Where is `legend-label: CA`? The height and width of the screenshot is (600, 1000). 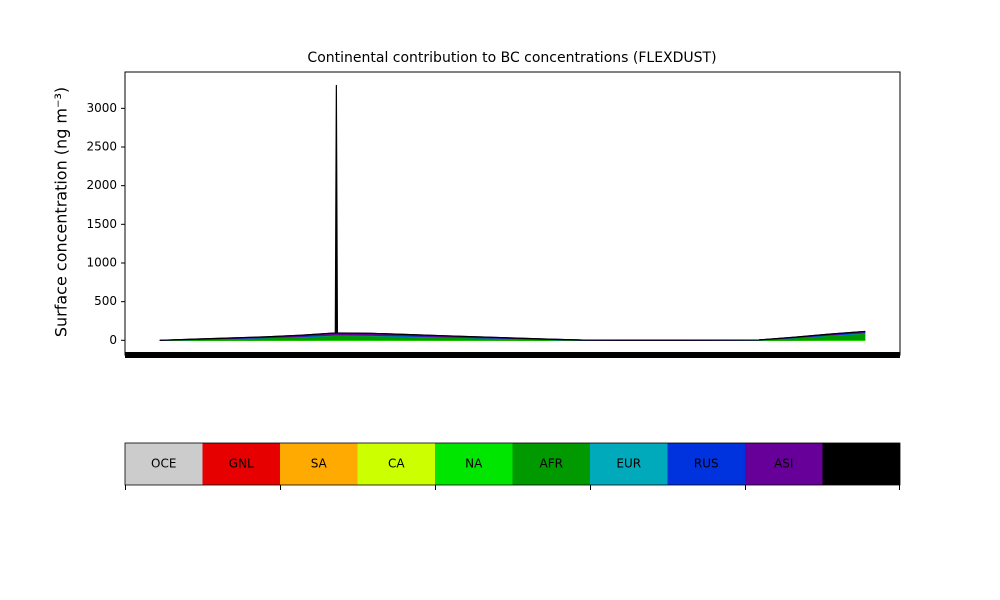 legend-label: CA is located at coordinates (396, 464).